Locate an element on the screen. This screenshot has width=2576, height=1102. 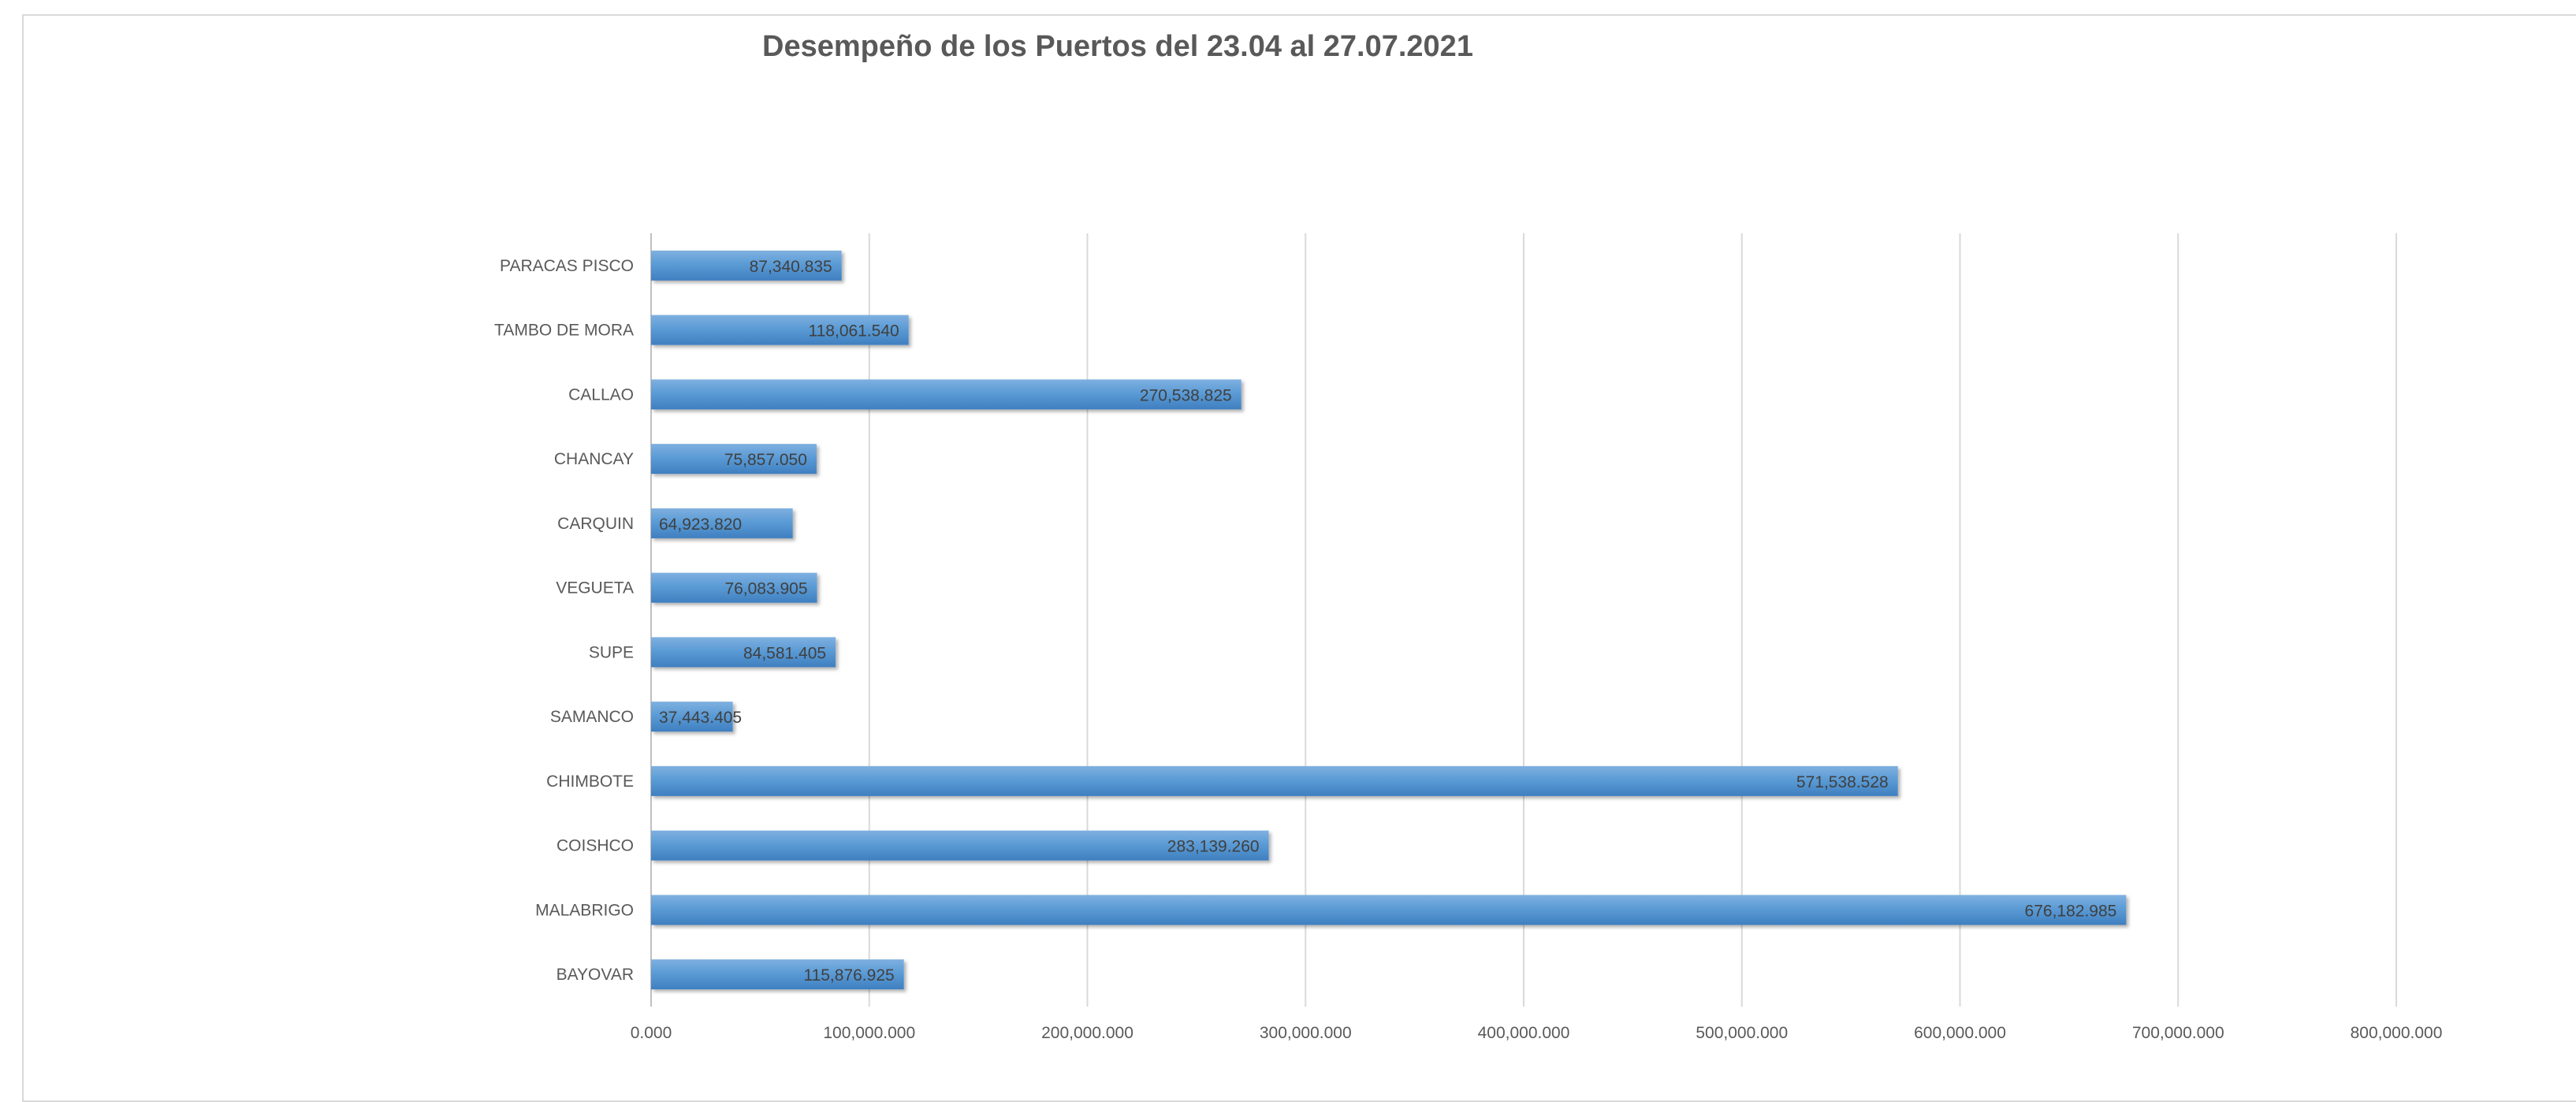
category-label: SAMANCO is located at coordinates (592, 717).